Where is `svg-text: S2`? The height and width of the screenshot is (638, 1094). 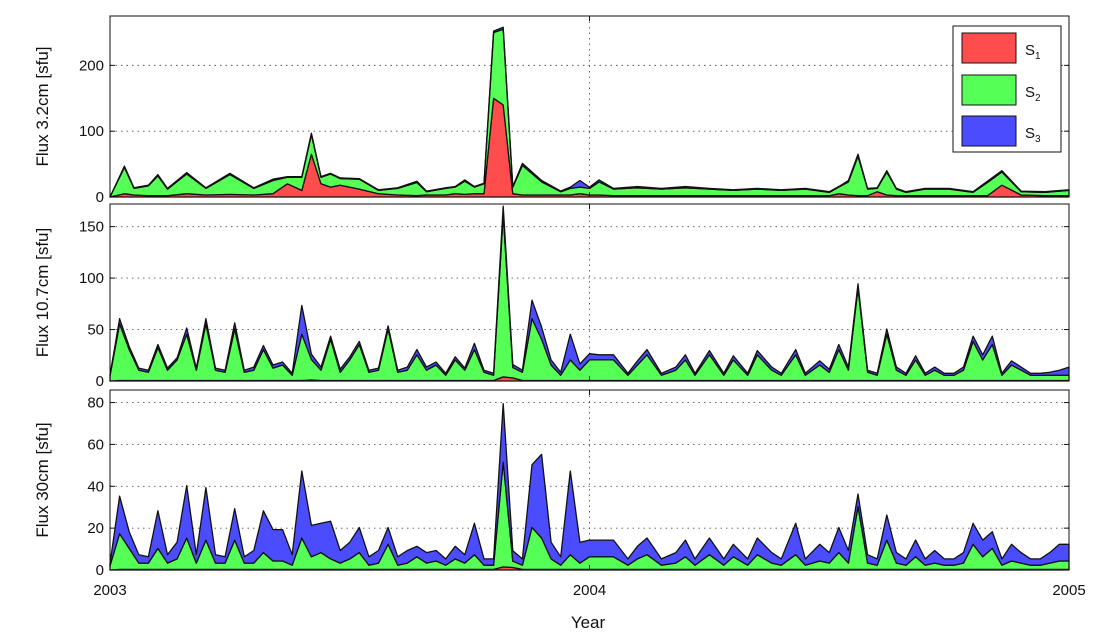
svg-text: S2 is located at coordinates (1033, 94).